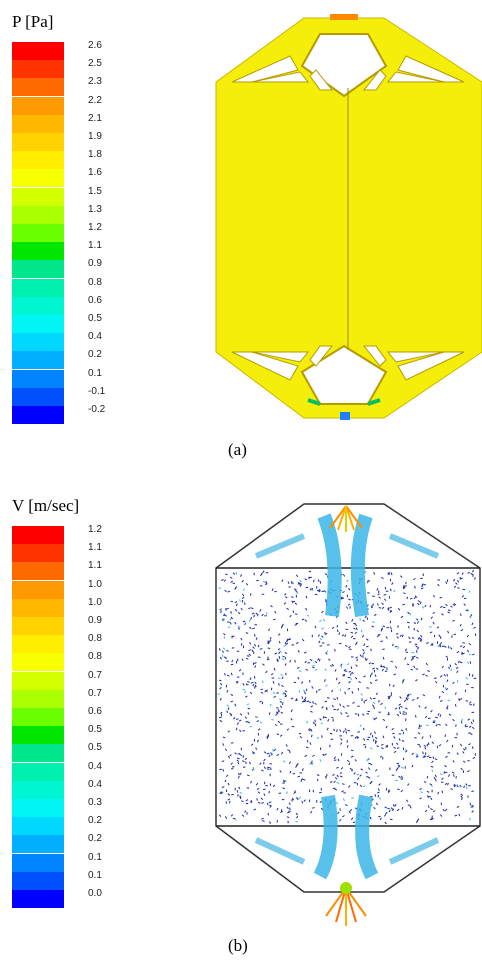 This screenshot has width=482, height=960. I want to click on legend-tick-label: 1.0, so click(95, 584).